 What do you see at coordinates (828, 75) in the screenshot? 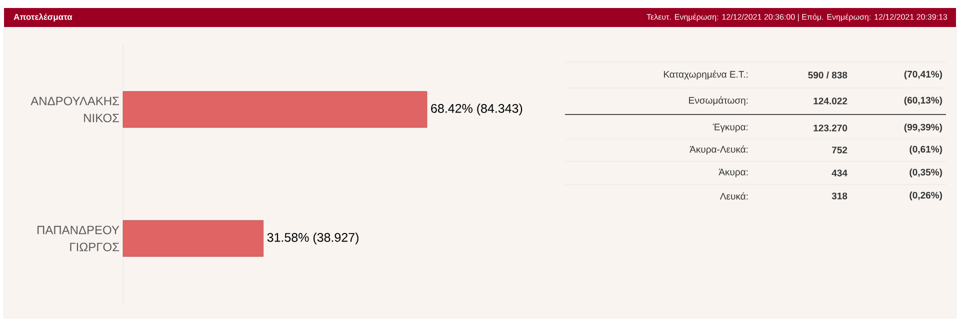
I see `text: 590 / 838` at bounding box center [828, 75].